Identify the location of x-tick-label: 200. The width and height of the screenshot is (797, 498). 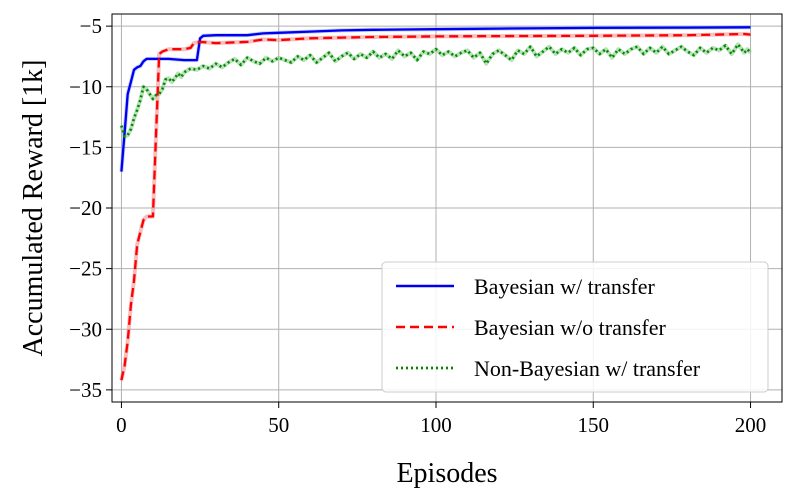
(751, 425).